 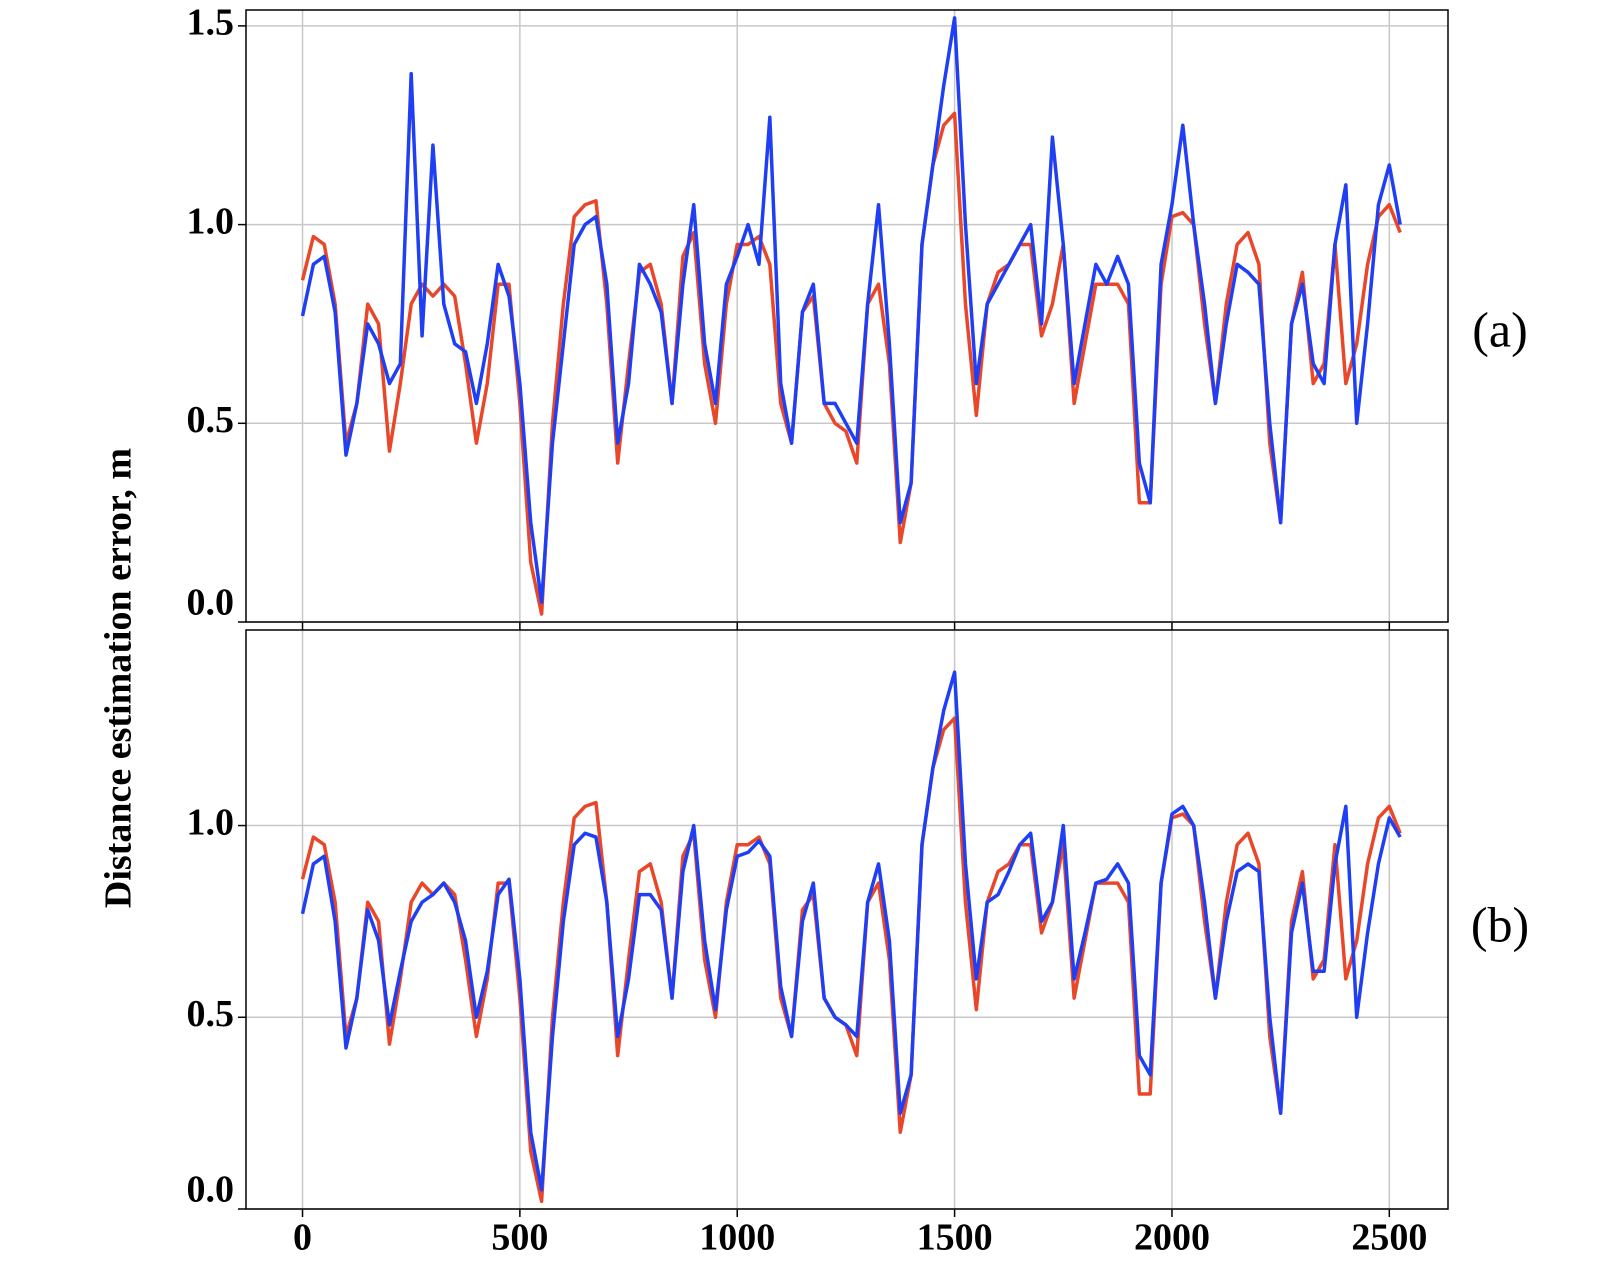 What do you see at coordinates (1500, 329) in the screenshot?
I see `panel-label: (a)` at bounding box center [1500, 329].